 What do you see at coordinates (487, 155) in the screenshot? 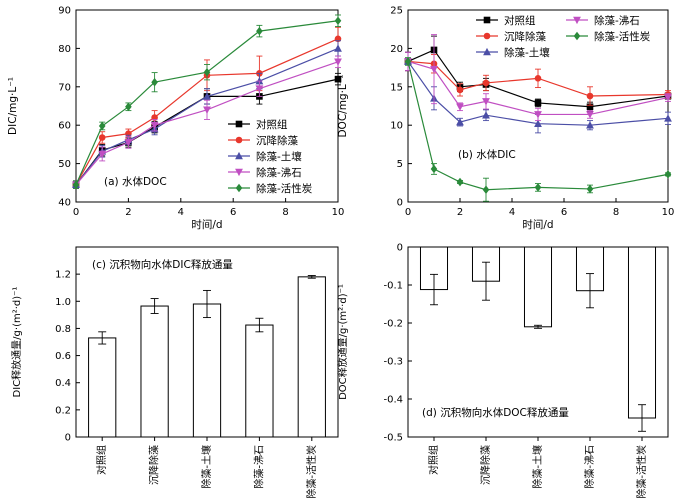
I see `panel-annotation: (b) 水体DIC` at bounding box center [487, 155].